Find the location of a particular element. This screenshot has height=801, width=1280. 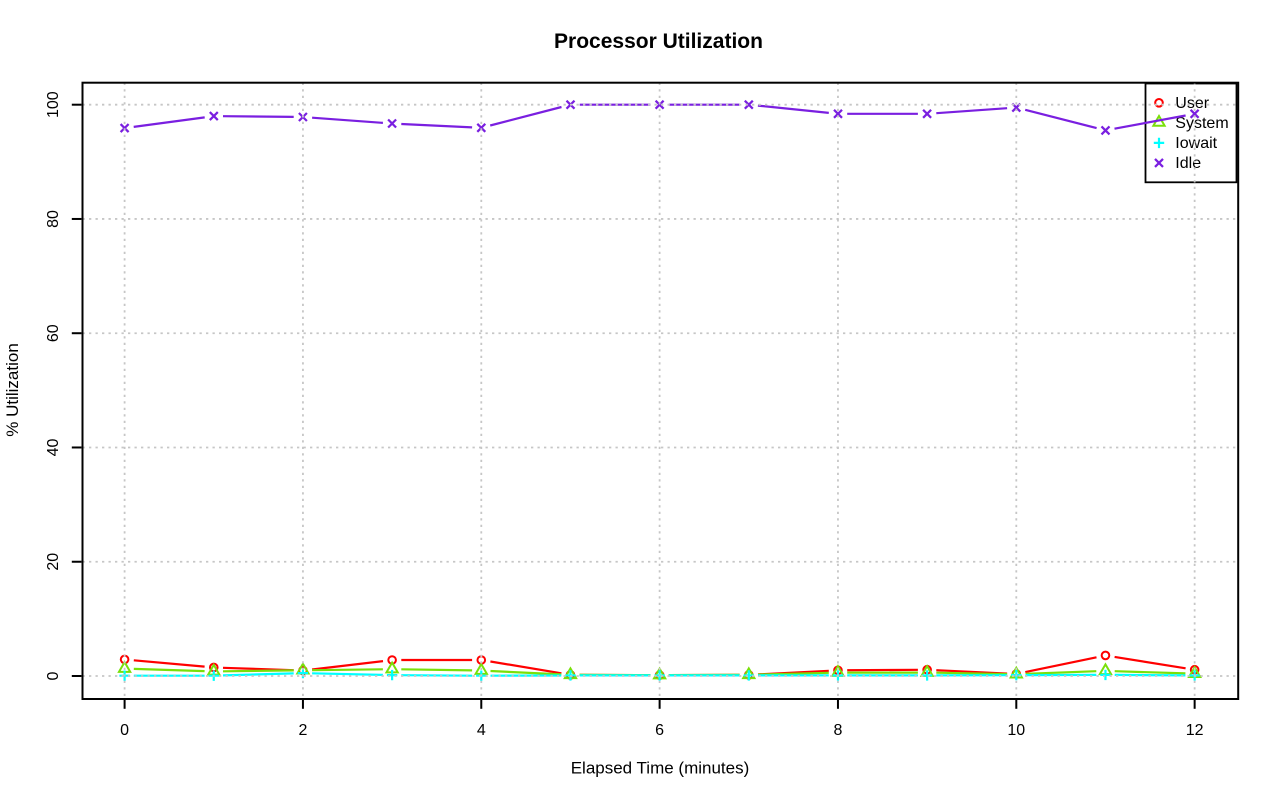

svg-text: 6 is located at coordinates (659, 730).